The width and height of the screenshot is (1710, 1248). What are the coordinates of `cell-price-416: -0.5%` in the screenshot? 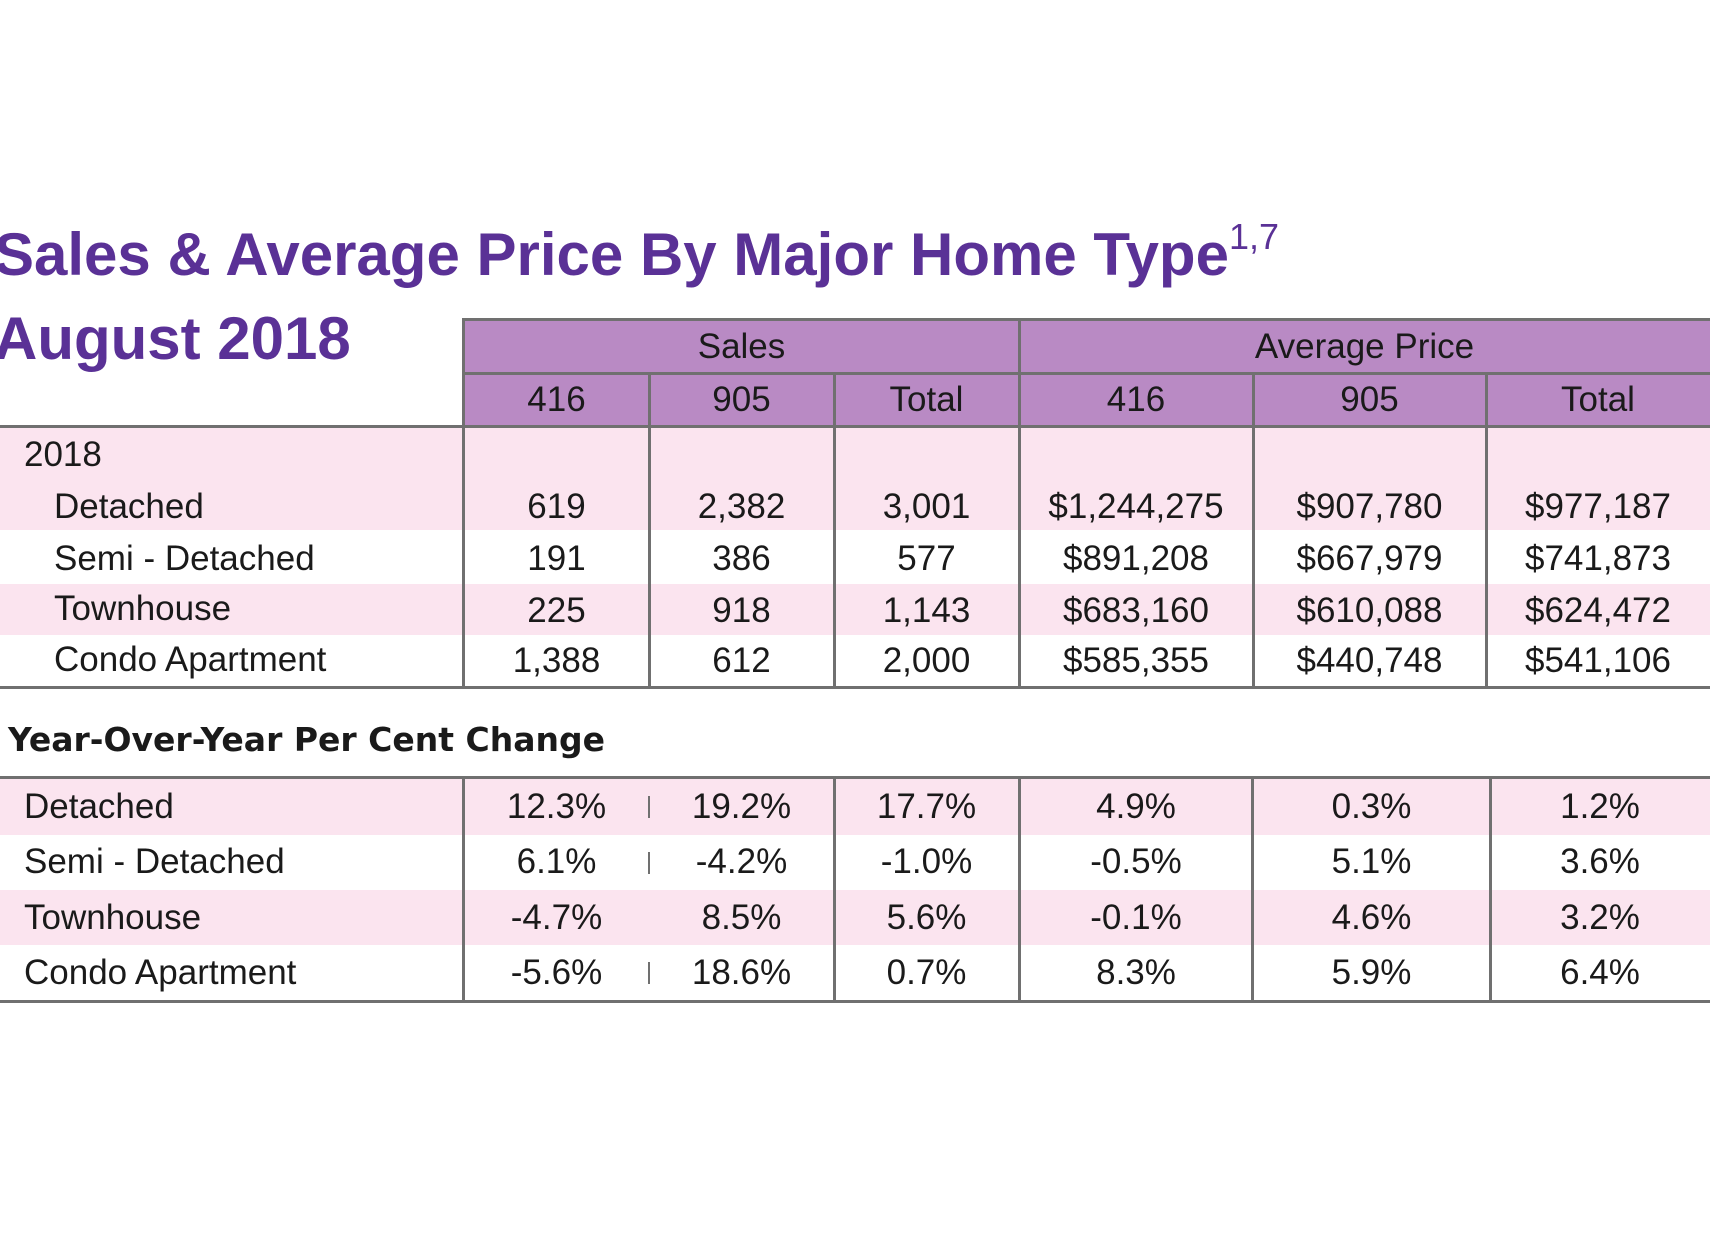 It's located at (1136, 861).